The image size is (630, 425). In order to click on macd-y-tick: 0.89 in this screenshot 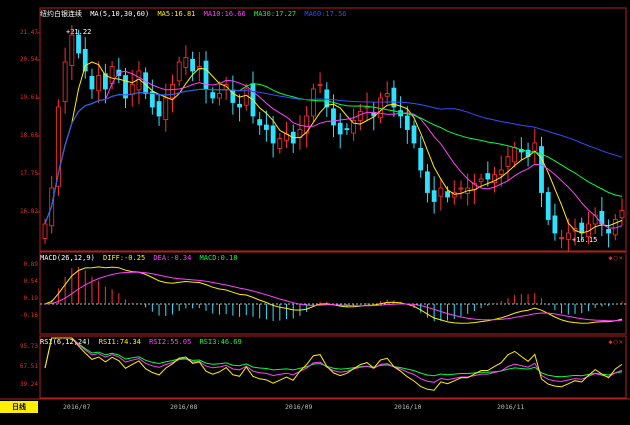, I will do `click(30, 264)`.